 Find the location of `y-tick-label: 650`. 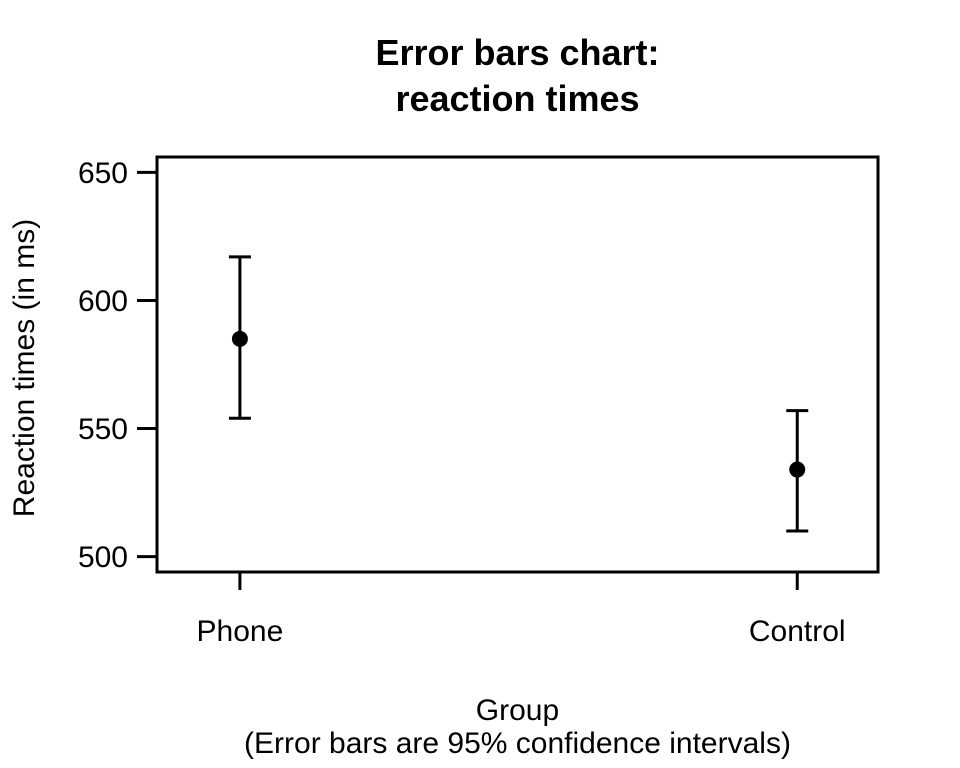

y-tick-label: 650 is located at coordinates (103, 173).